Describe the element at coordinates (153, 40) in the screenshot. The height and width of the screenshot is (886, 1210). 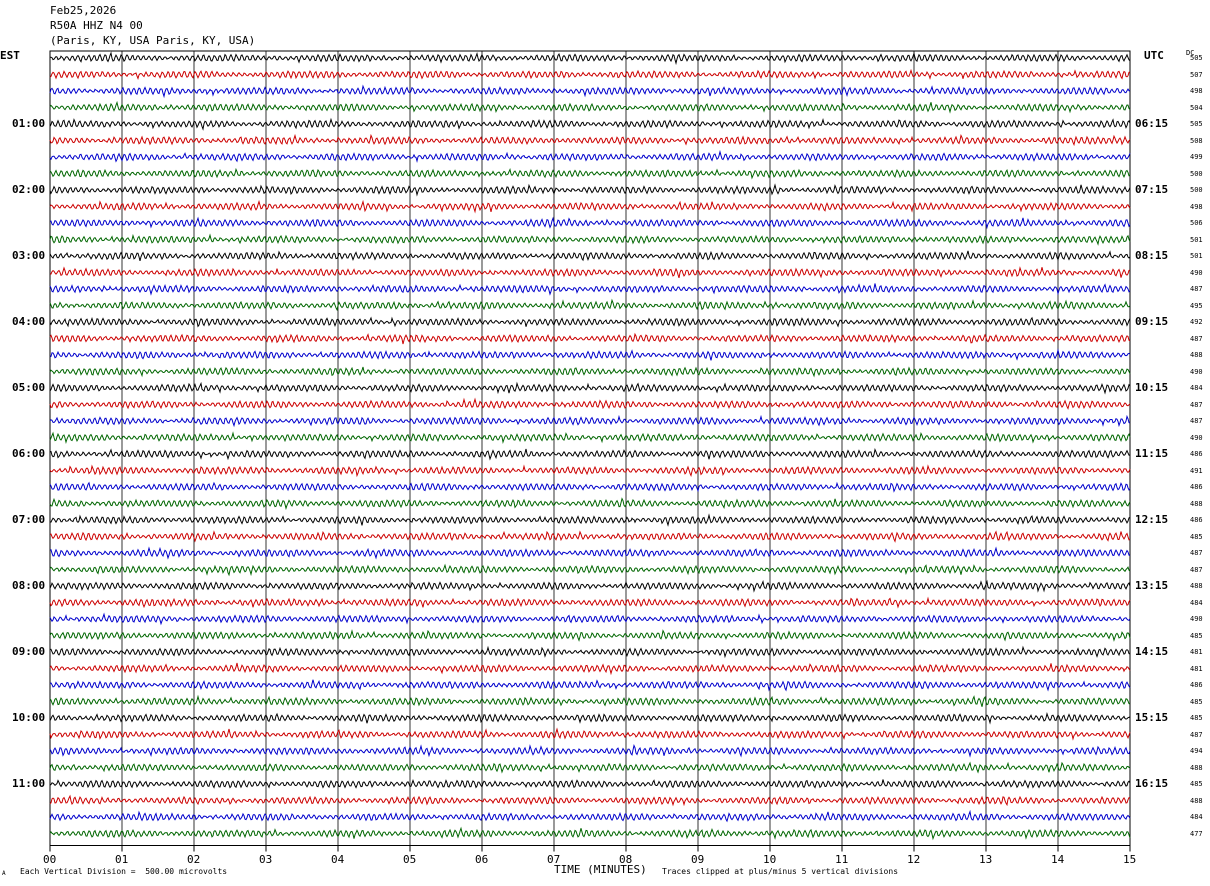
I see `header-location: (Paris, KY, USA Paris, KY, USA)` at that location.